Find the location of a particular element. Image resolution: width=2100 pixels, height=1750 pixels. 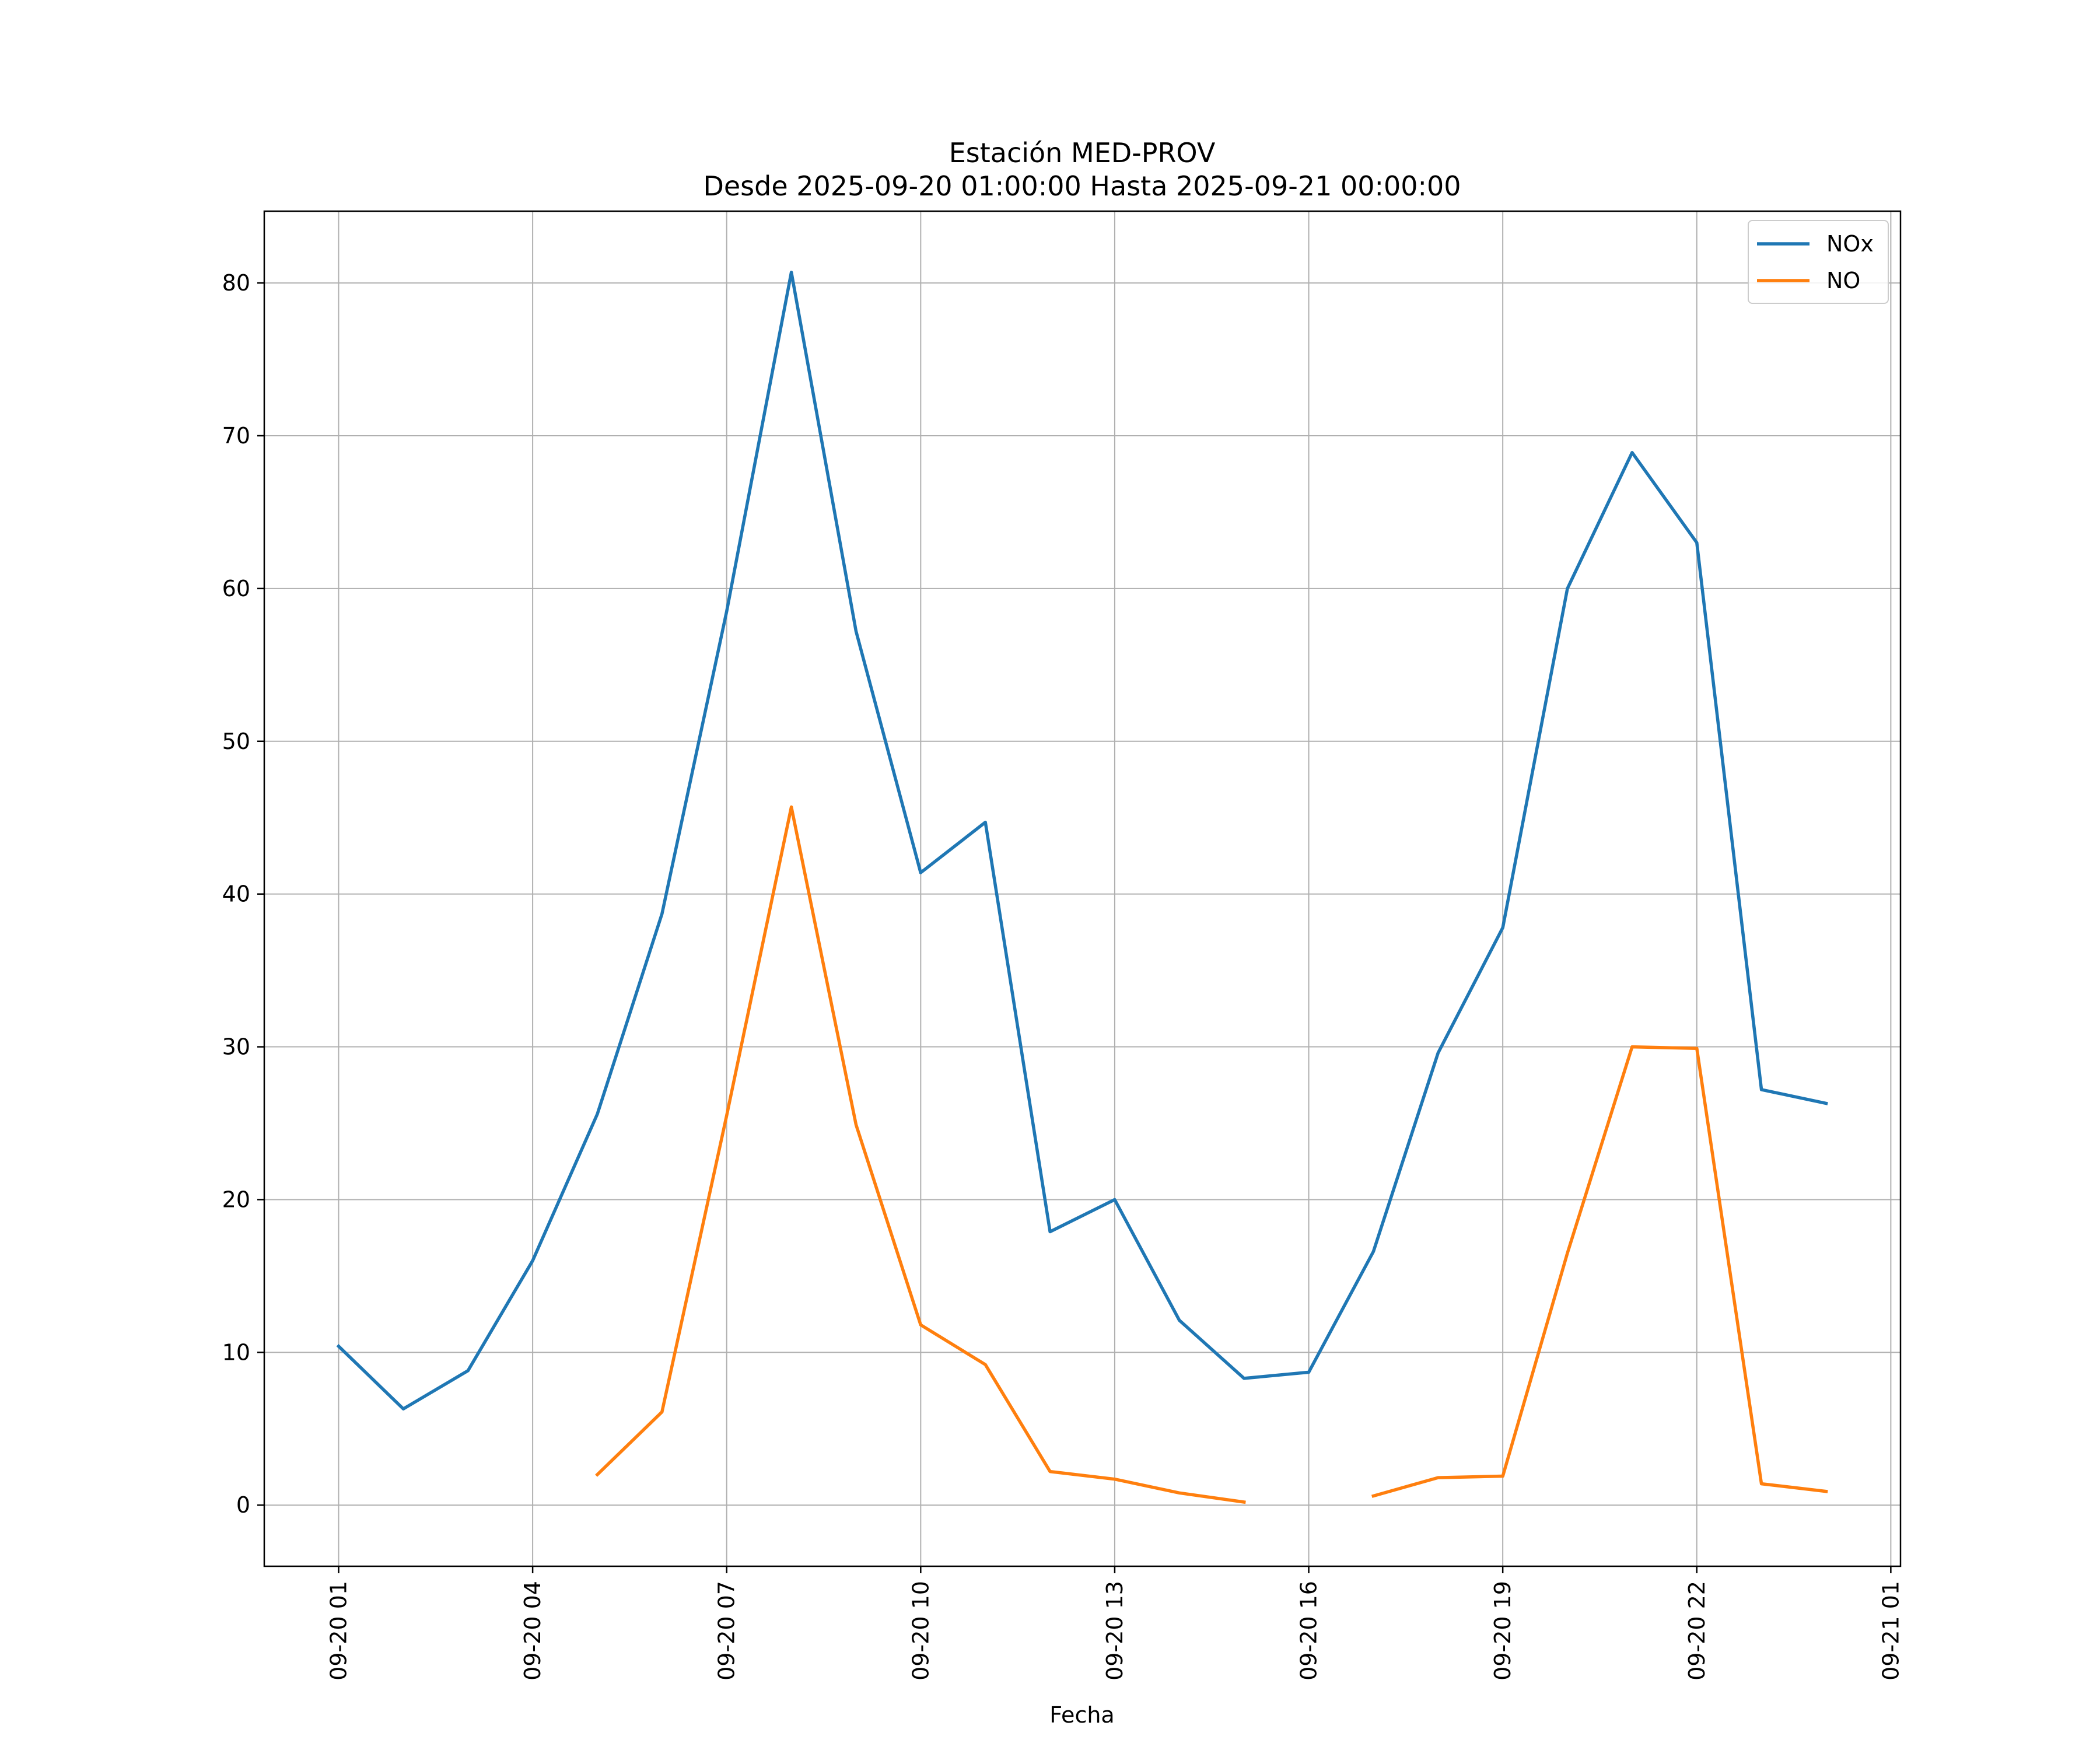

y-tick-label: 80 is located at coordinates (236, 283).